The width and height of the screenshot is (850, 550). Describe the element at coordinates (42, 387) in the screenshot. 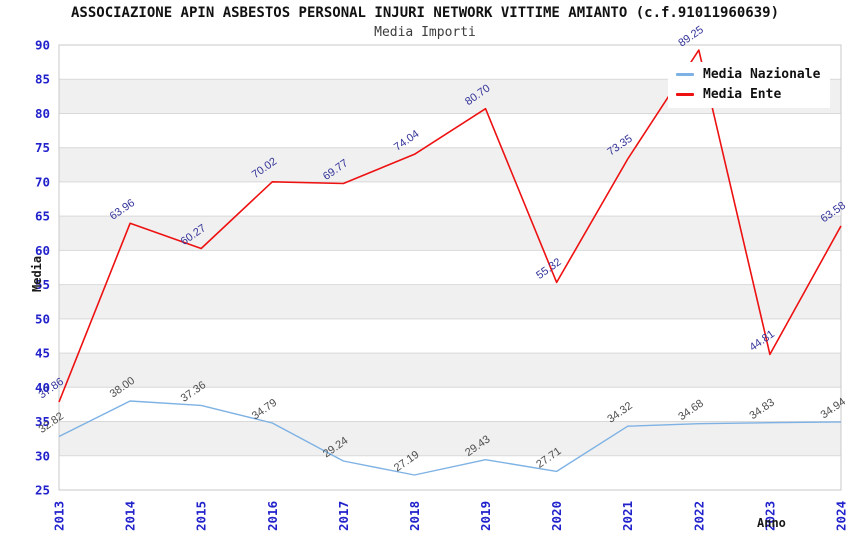

I see `y-tick-label: 40` at that location.